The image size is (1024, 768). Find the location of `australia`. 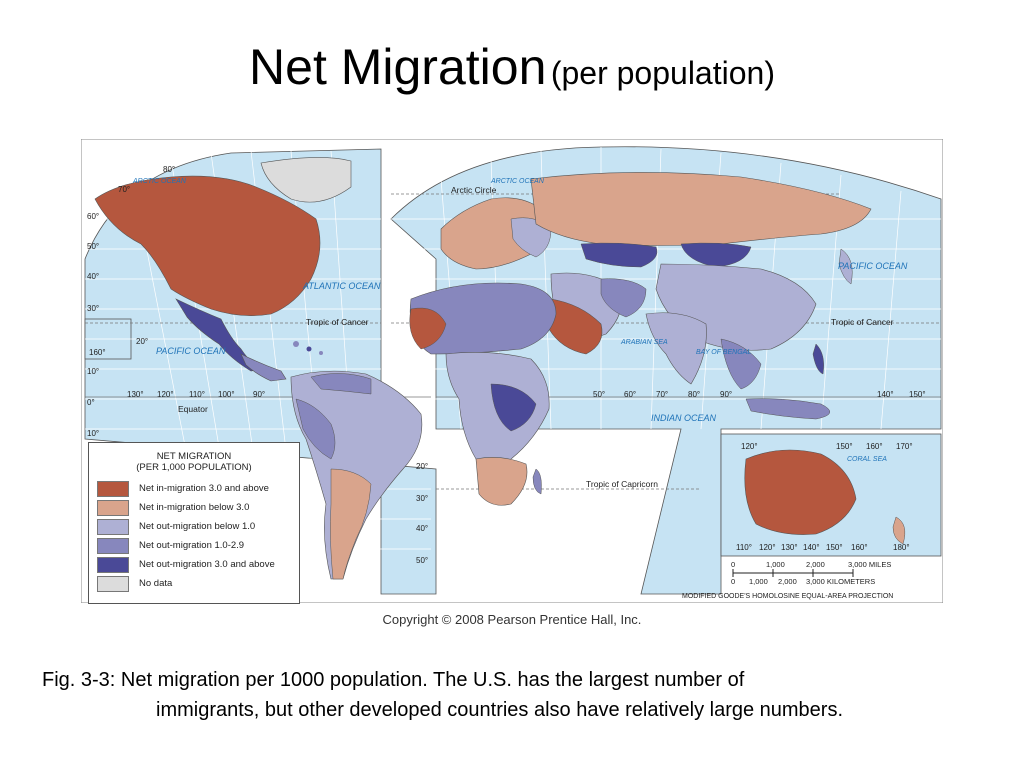

australia is located at coordinates (800, 492).